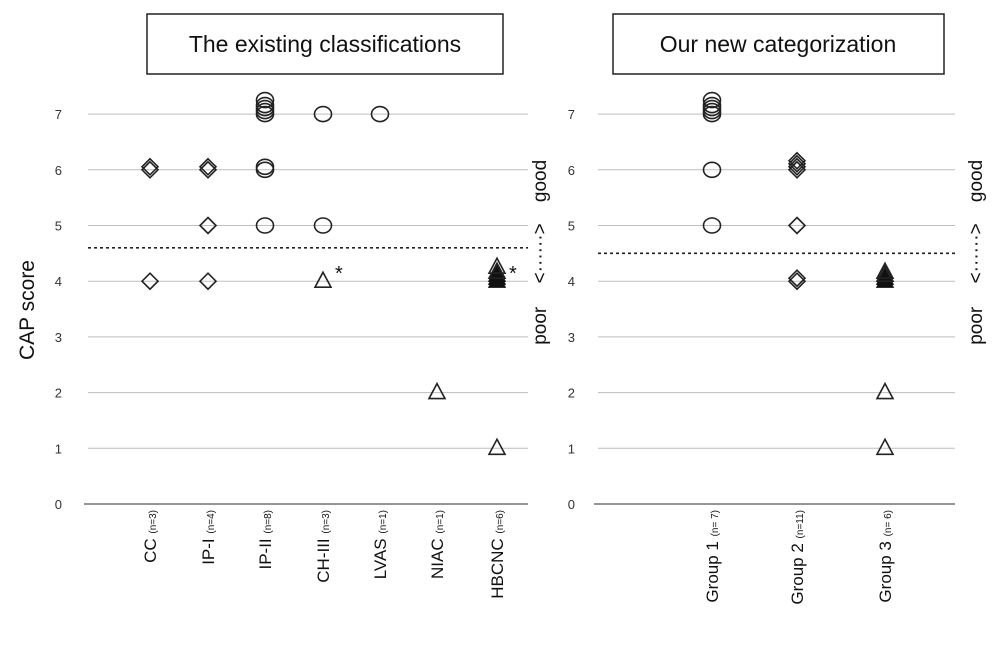 This screenshot has height=649, width=998. I want to click on x-category-label: Group 3 (n= 6), so click(885, 556).